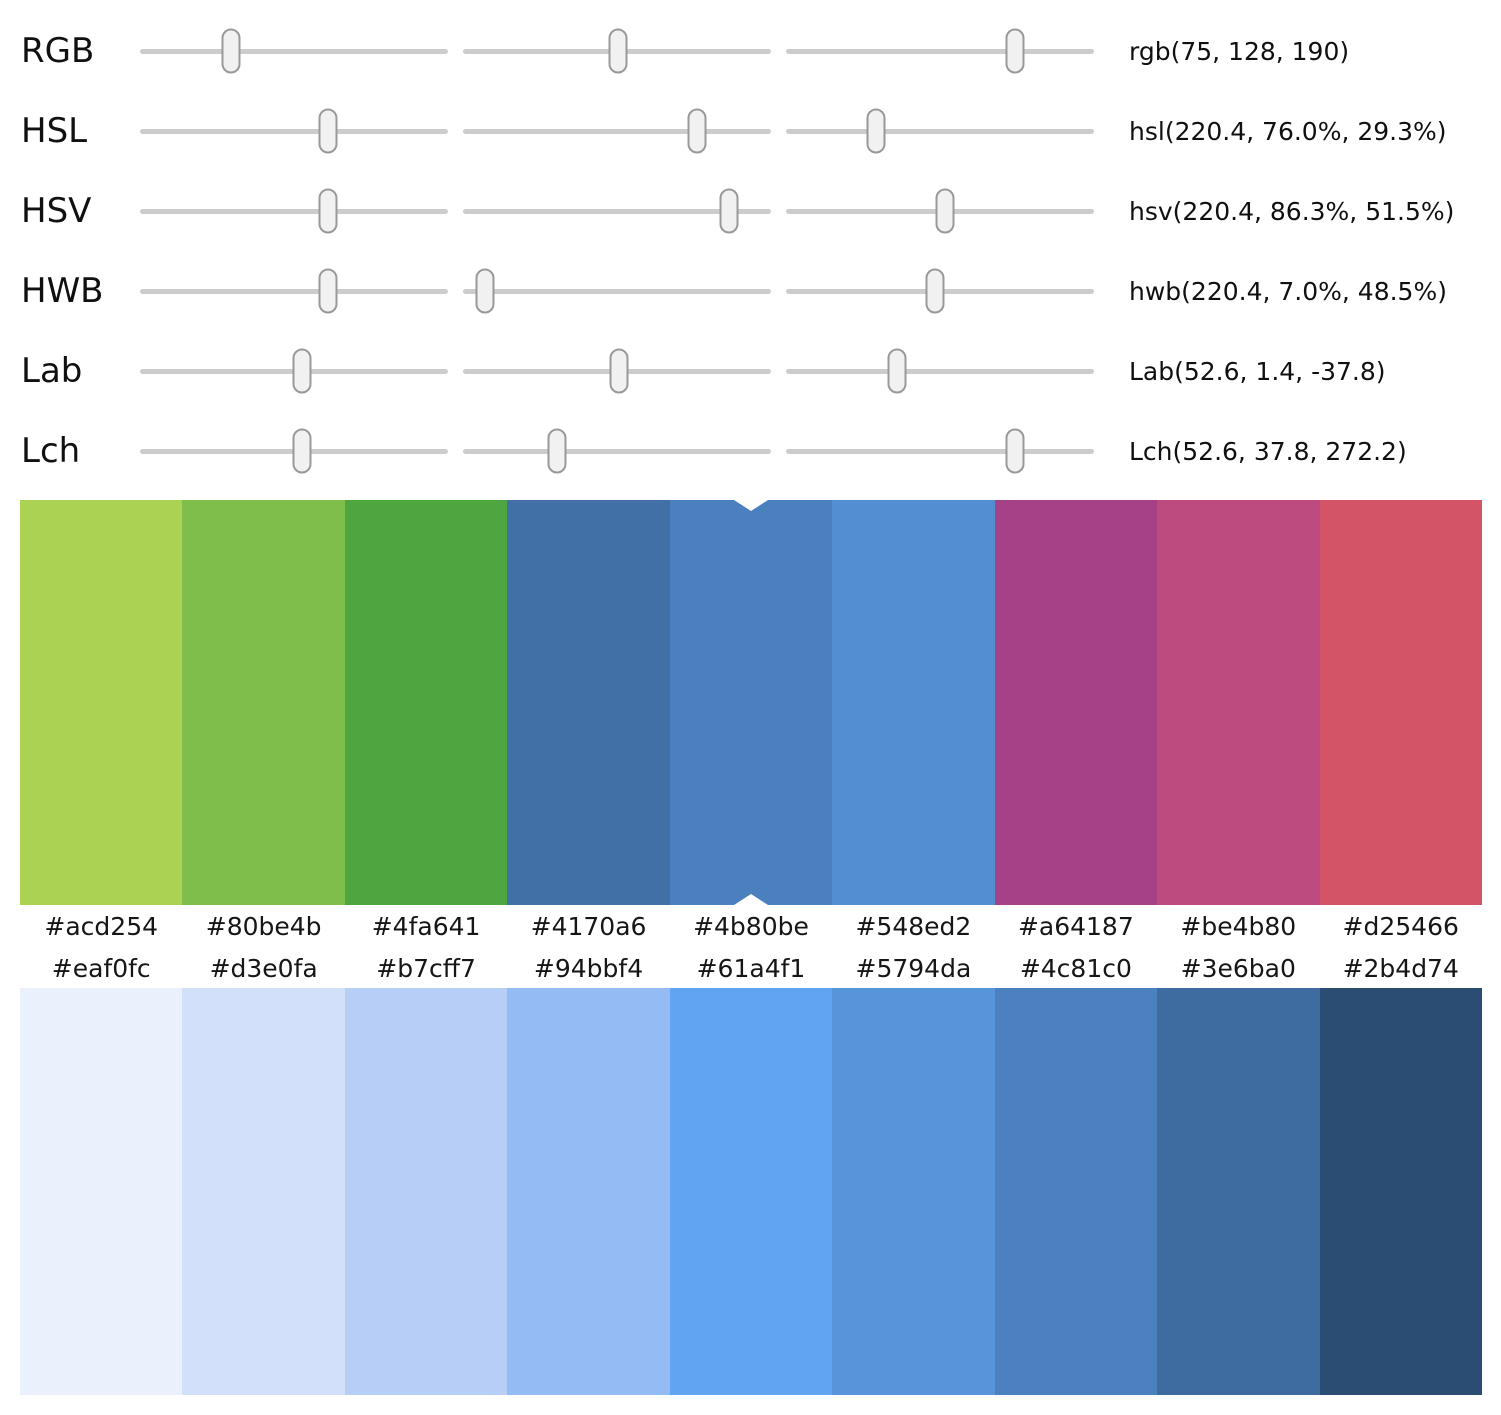 This screenshot has height=1415, width=1501. I want to click on slider-row: HWB hwb(220.4, 7.0%, 48.5%), so click(750, 291).